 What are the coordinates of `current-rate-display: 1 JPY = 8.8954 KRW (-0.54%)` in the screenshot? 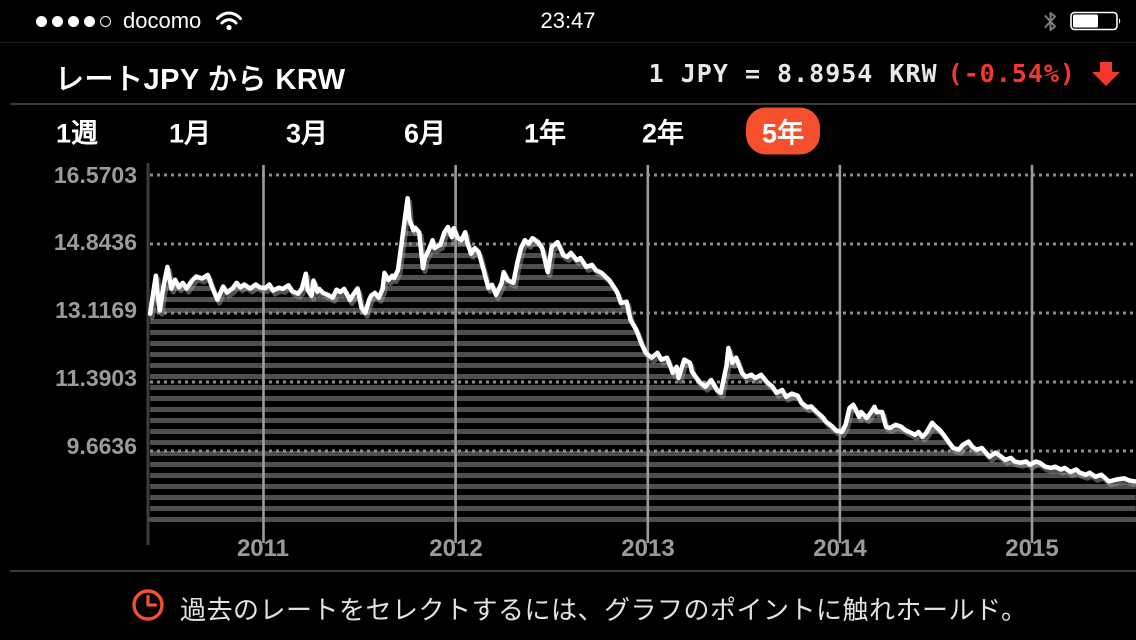 It's located at (888, 73).